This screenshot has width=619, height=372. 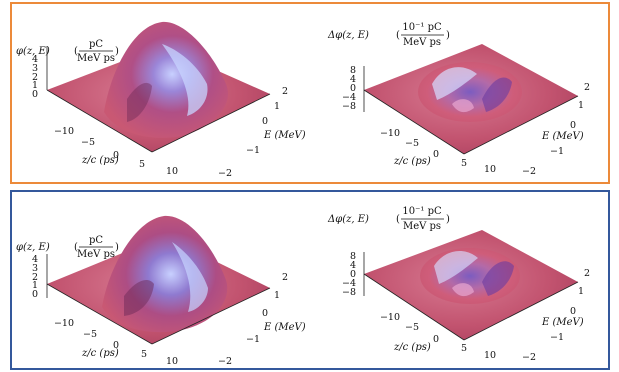 I want to click on phi-xtick-0: −10, so click(x=64, y=323).